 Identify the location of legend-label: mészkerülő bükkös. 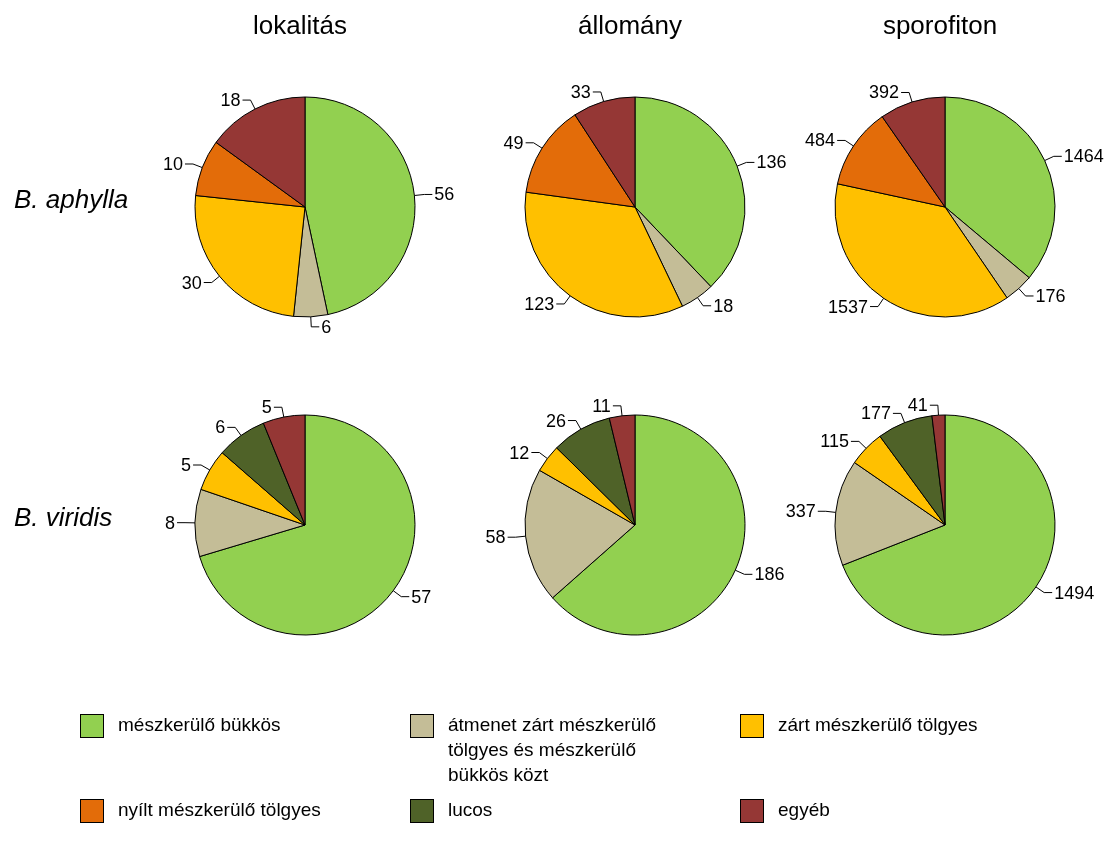
(200, 725).